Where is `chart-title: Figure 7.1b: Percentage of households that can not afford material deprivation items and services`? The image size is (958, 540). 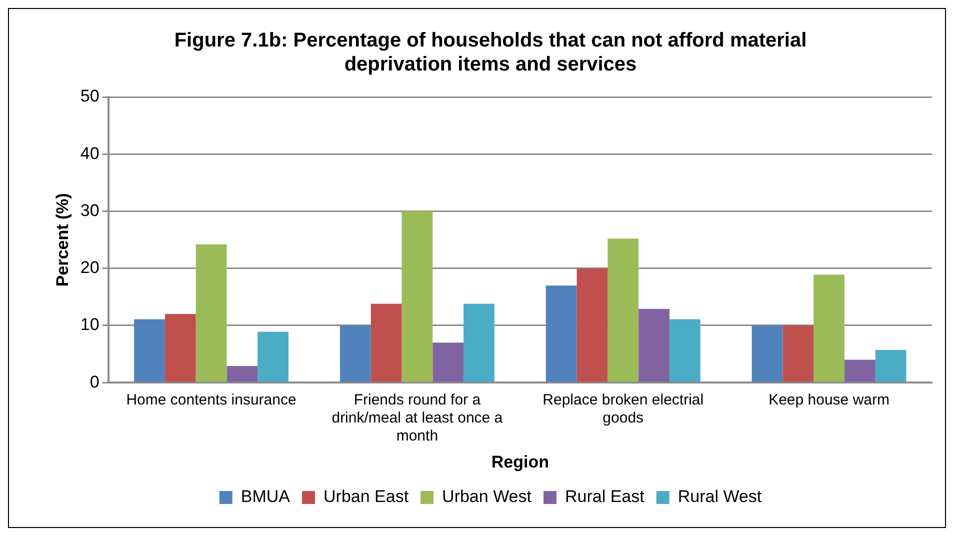 chart-title: Figure 7.1b: Percentage of households that can not afford material deprivation items and services is located at coordinates (490, 53).